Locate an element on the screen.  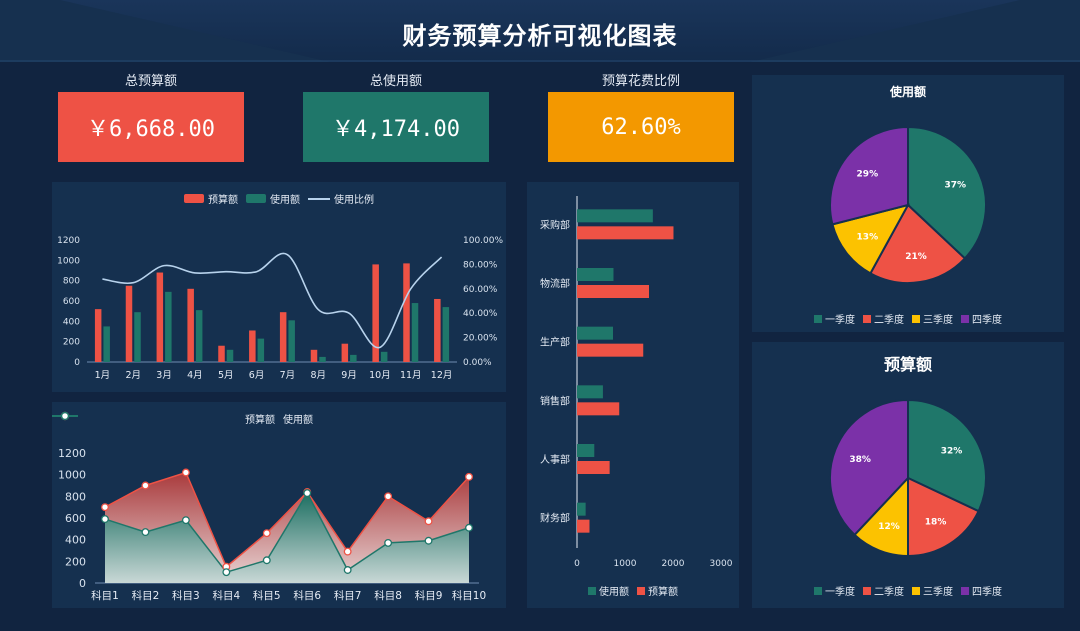
y-tick-label: 0 is located at coordinates (82, 583).